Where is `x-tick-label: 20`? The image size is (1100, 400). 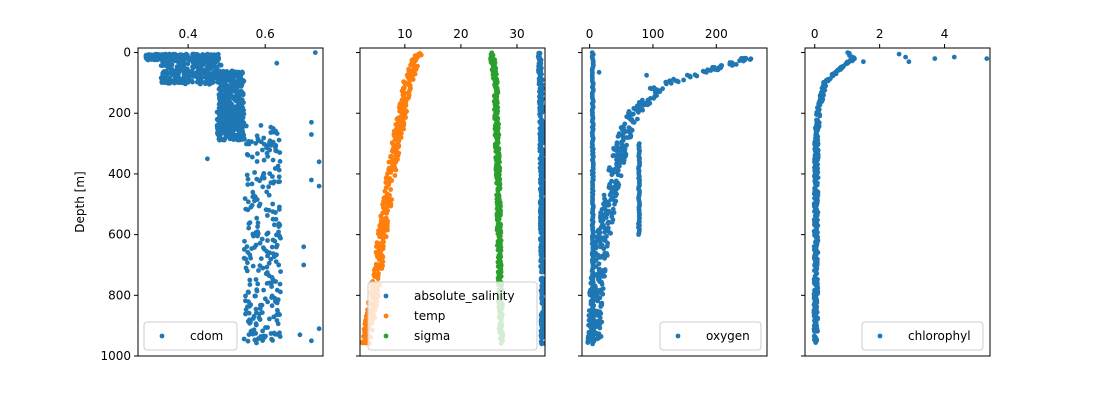 x-tick-label: 20 is located at coordinates (460, 34).